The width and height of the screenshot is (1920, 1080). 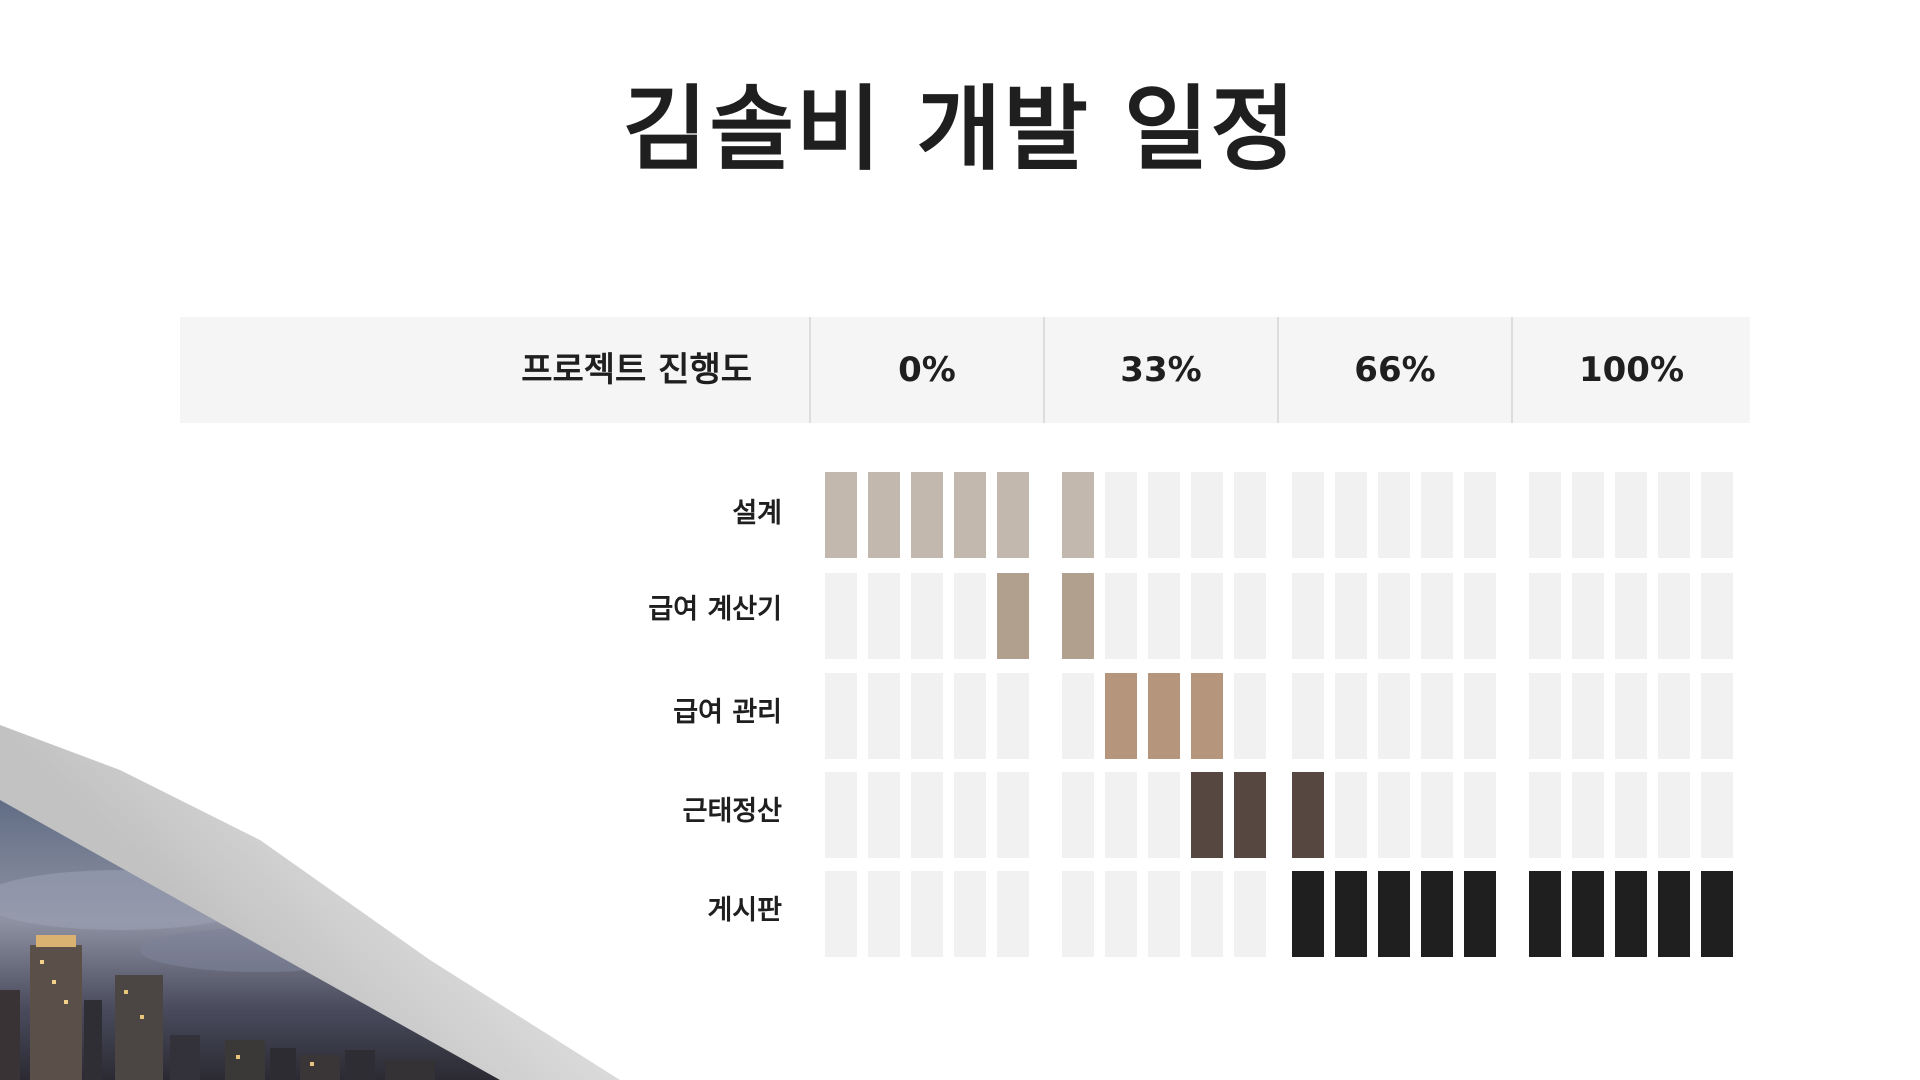 I want to click on row-label-payroll-management: 급여 관리, so click(x=727, y=712).